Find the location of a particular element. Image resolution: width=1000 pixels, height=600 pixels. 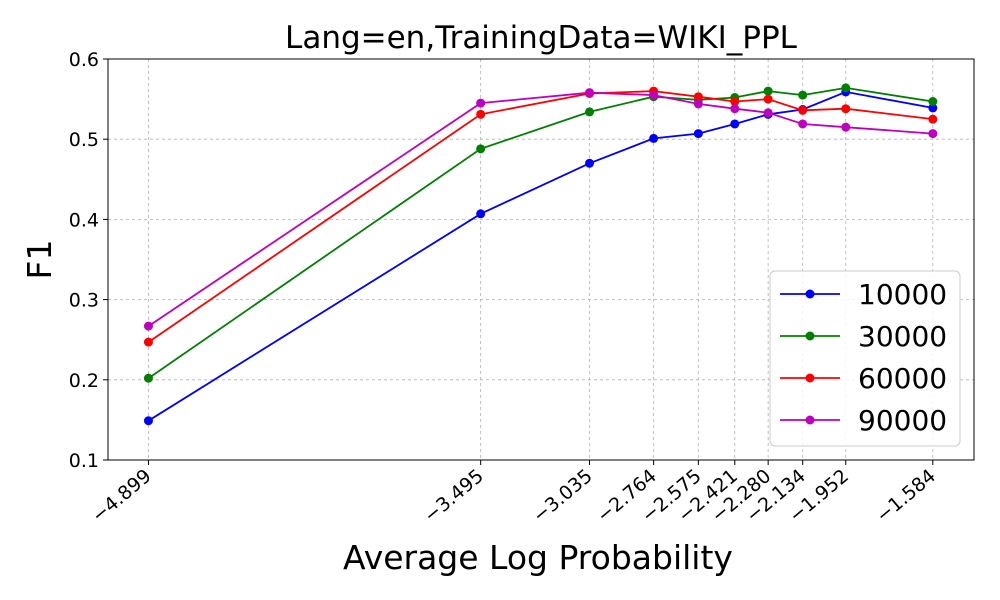

legend-entry: 30000 is located at coordinates (863, 336).